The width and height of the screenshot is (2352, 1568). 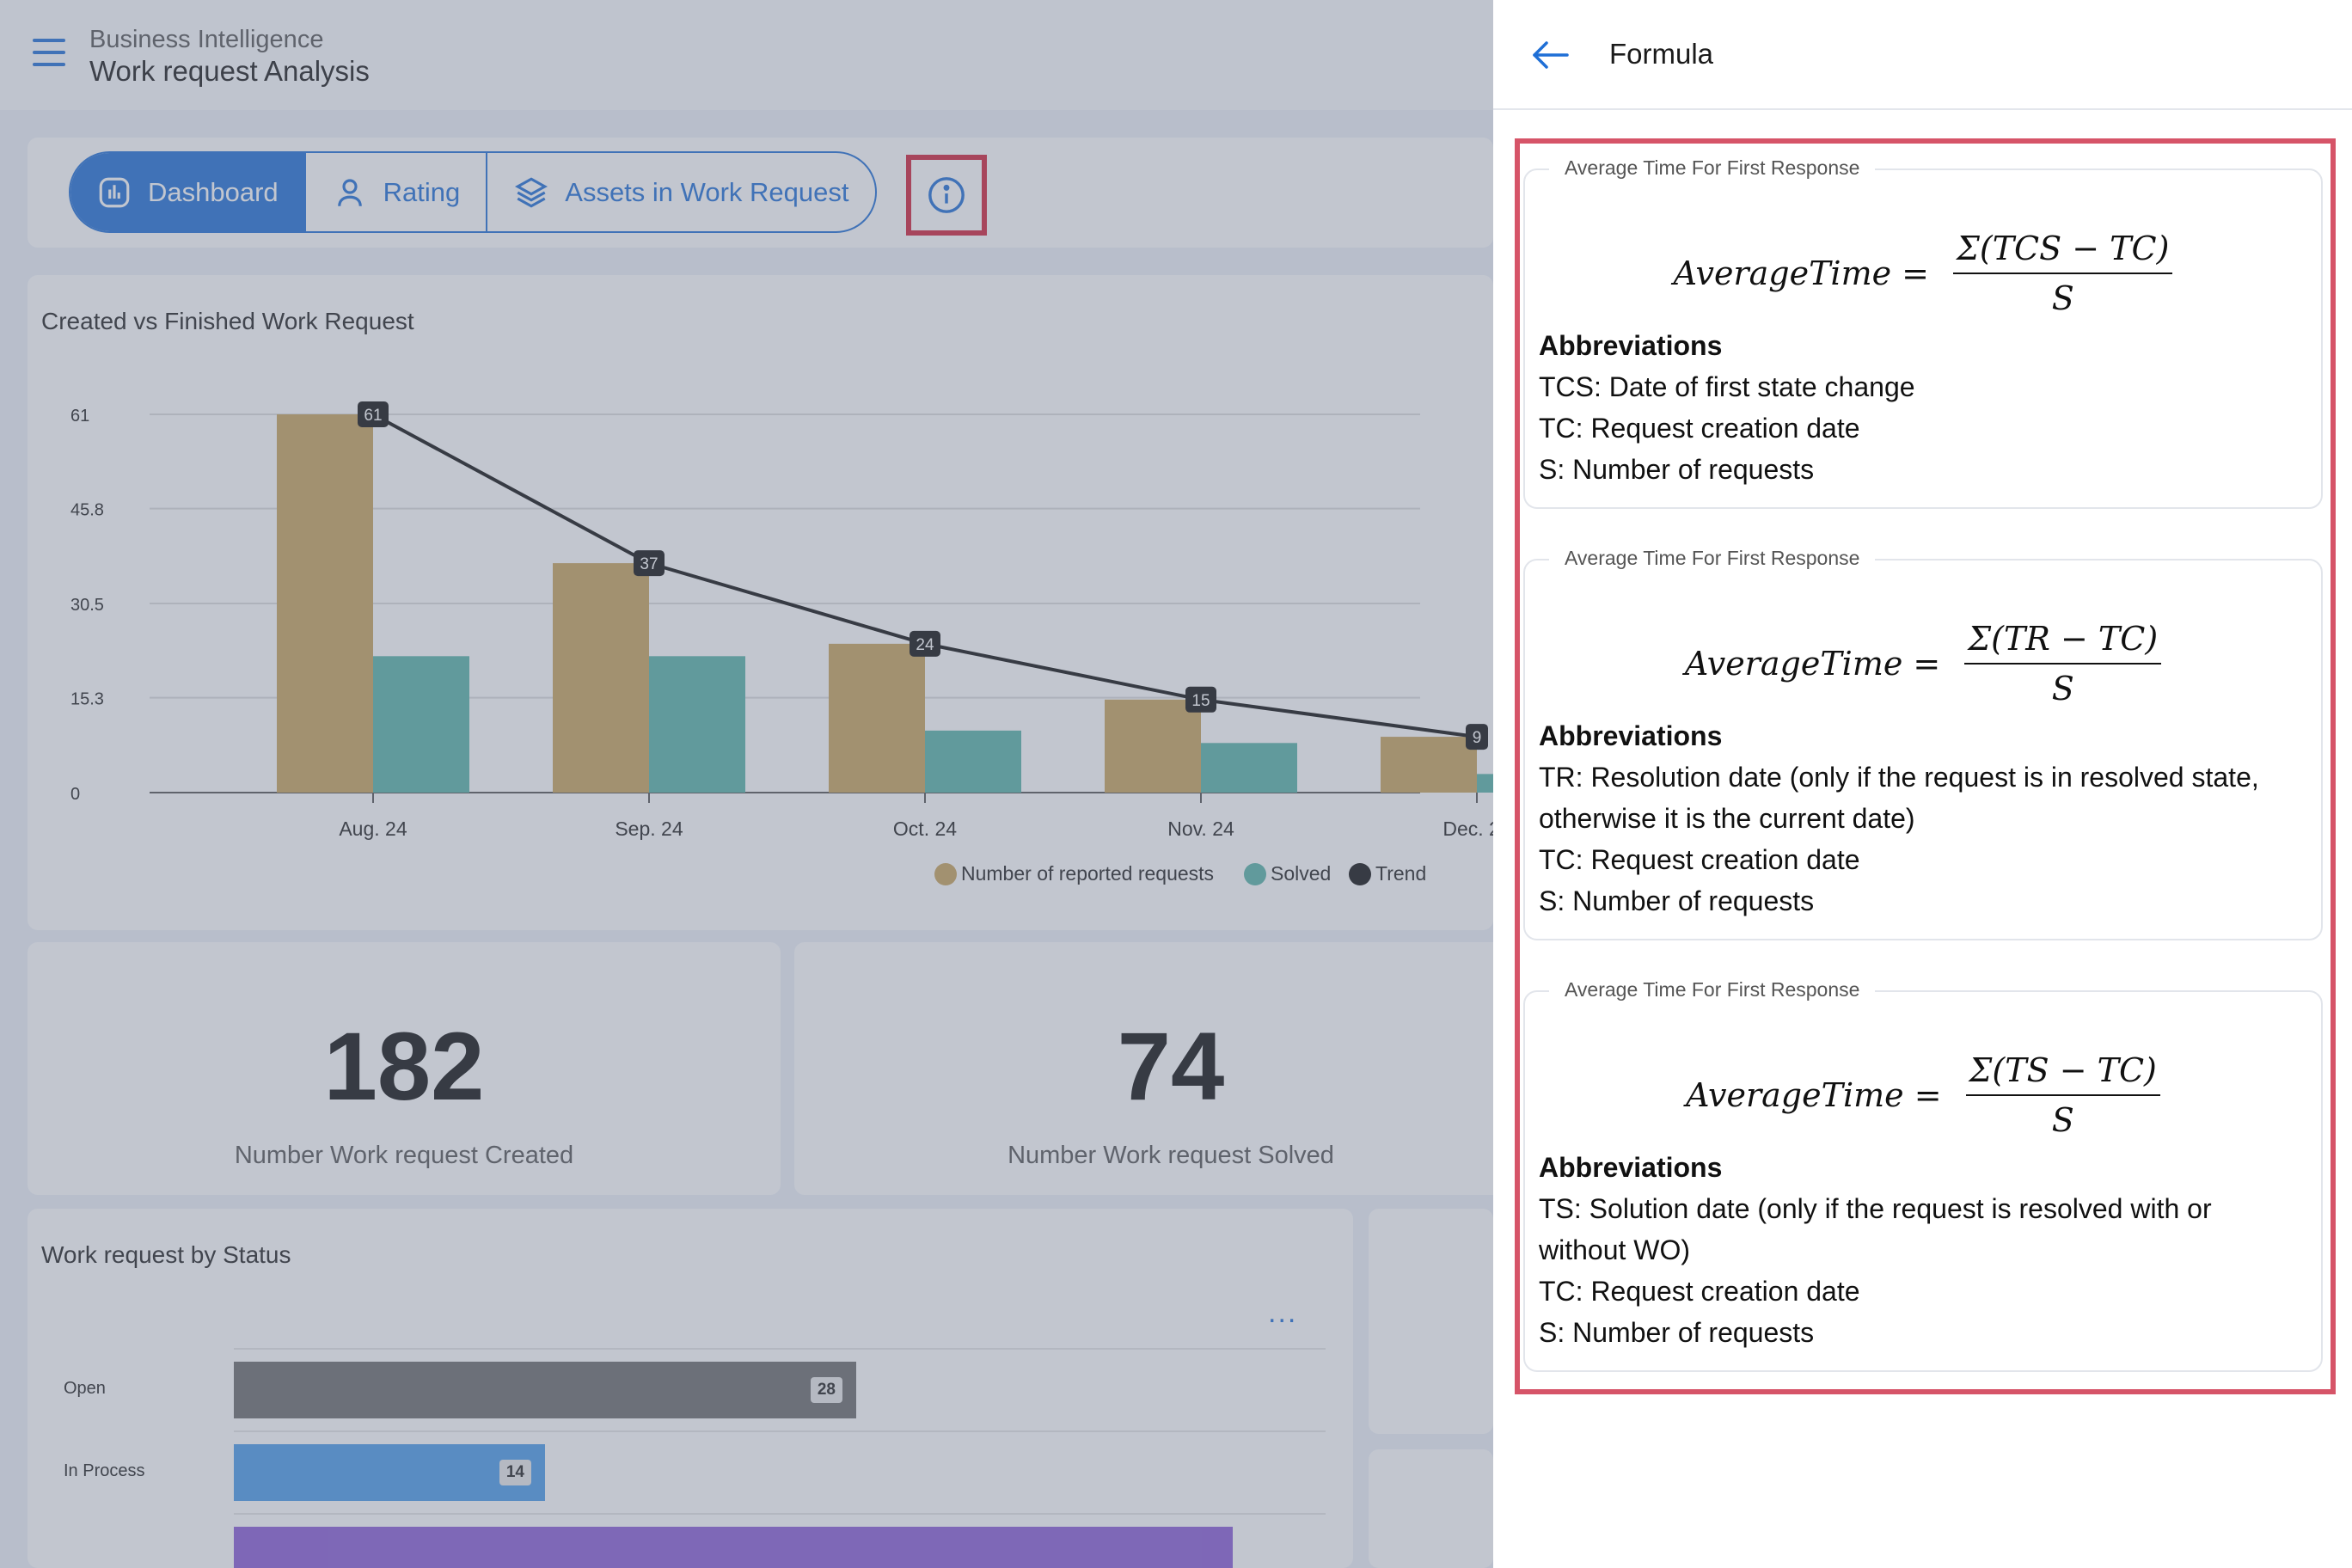 I want to click on chart-title: Created vs Finished Work Request, so click(x=227, y=321).